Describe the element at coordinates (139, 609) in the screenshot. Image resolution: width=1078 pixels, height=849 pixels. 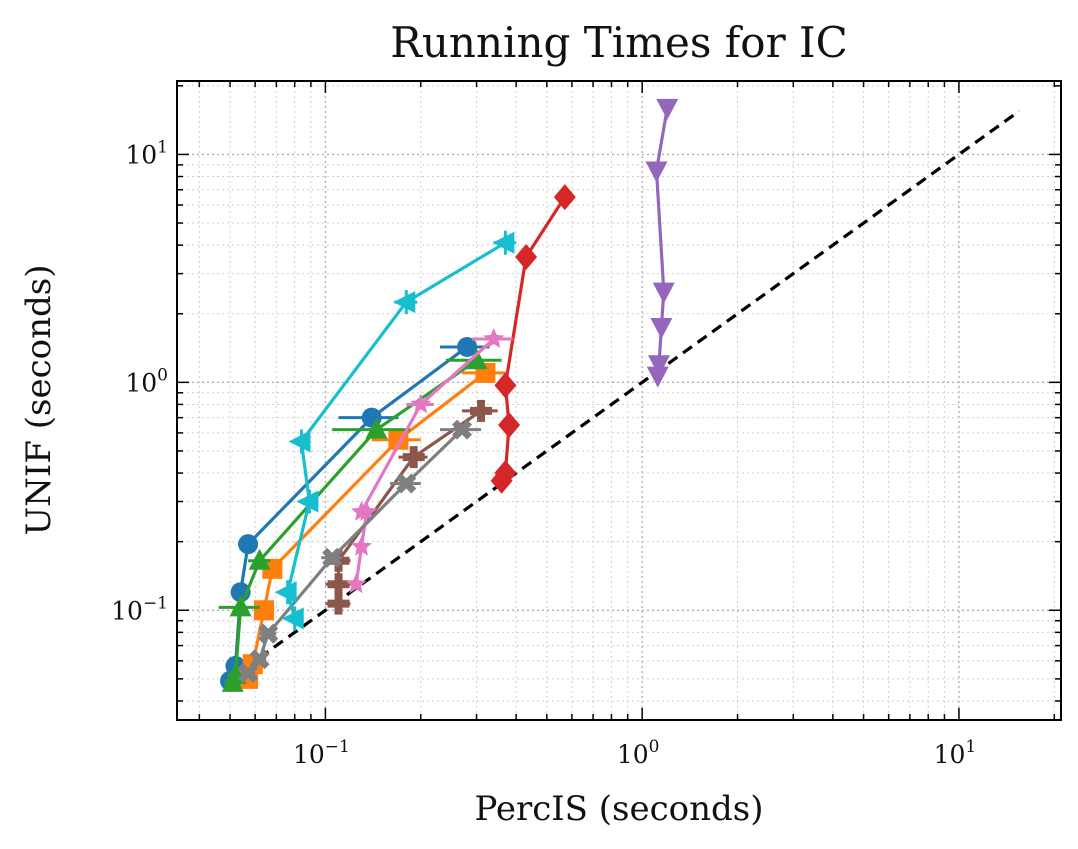
I see `y-tick-label: 10⁻¹` at that location.